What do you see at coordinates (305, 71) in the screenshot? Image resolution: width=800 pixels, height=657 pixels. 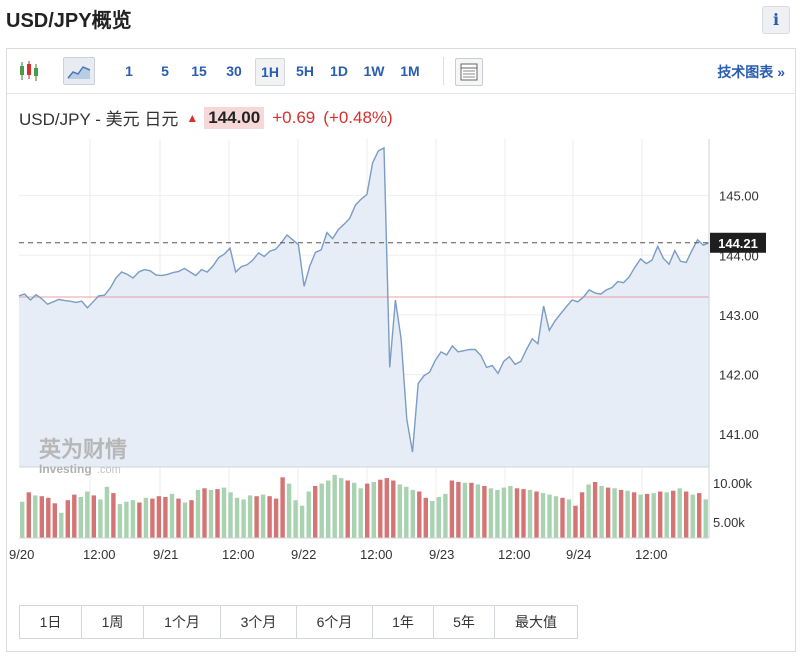 I see `timeframe-5h: 5H` at bounding box center [305, 71].